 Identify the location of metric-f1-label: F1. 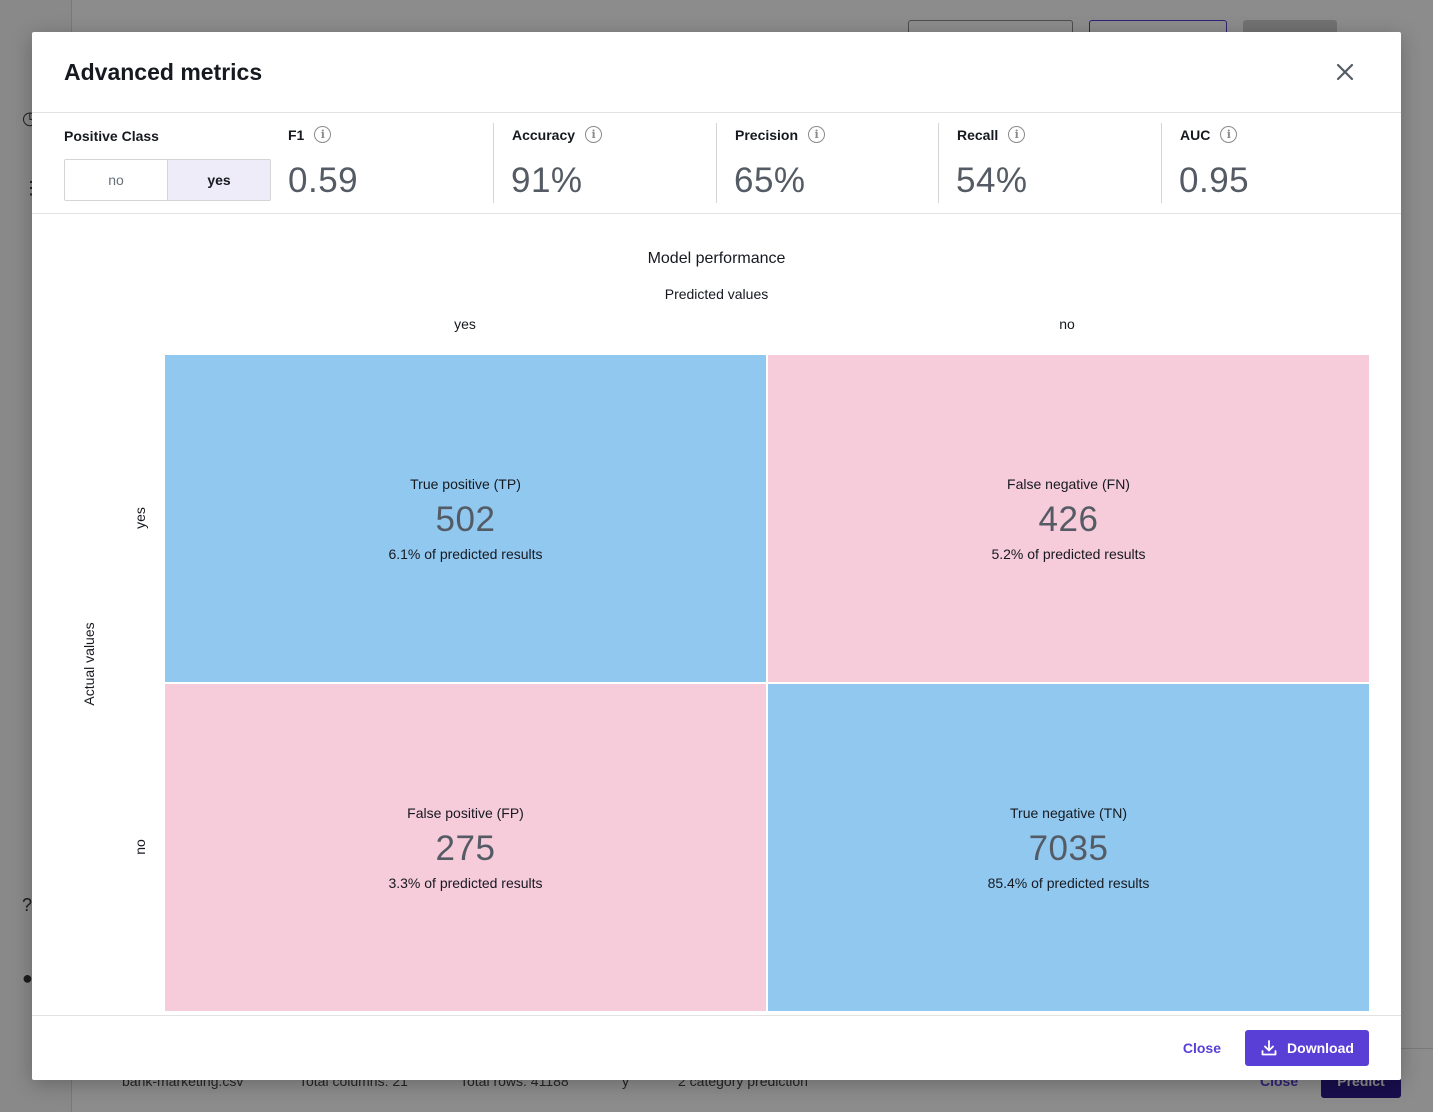
(296, 134).